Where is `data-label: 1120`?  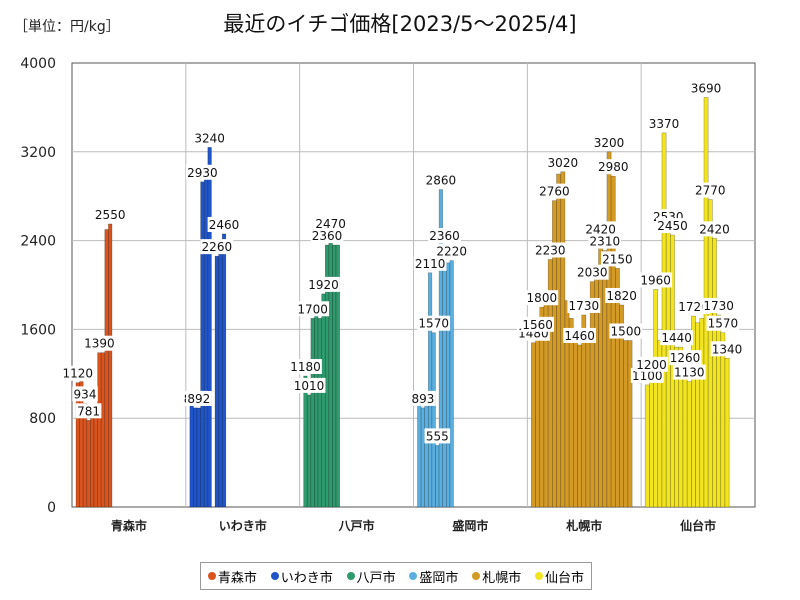
data-label: 1120 is located at coordinates (78, 373).